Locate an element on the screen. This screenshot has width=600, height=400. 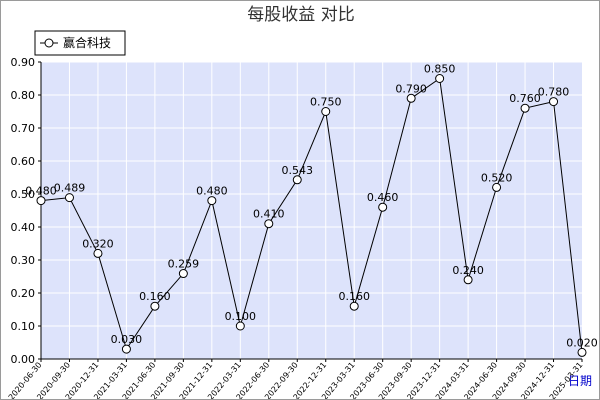
data-label: 0.020 is located at coordinates (582, 342).